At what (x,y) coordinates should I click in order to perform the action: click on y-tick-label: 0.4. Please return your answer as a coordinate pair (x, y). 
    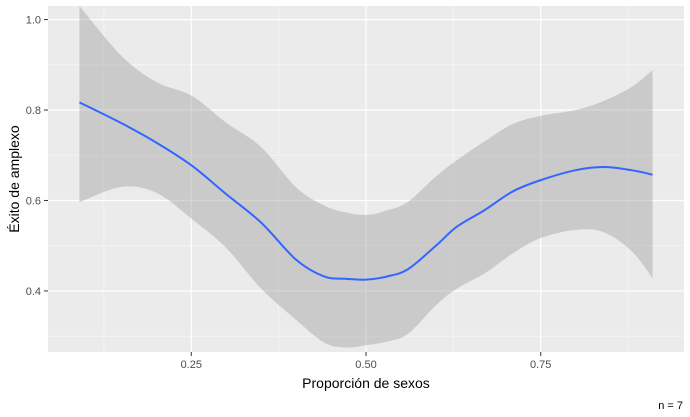
    Looking at the image, I should click on (33, 292).